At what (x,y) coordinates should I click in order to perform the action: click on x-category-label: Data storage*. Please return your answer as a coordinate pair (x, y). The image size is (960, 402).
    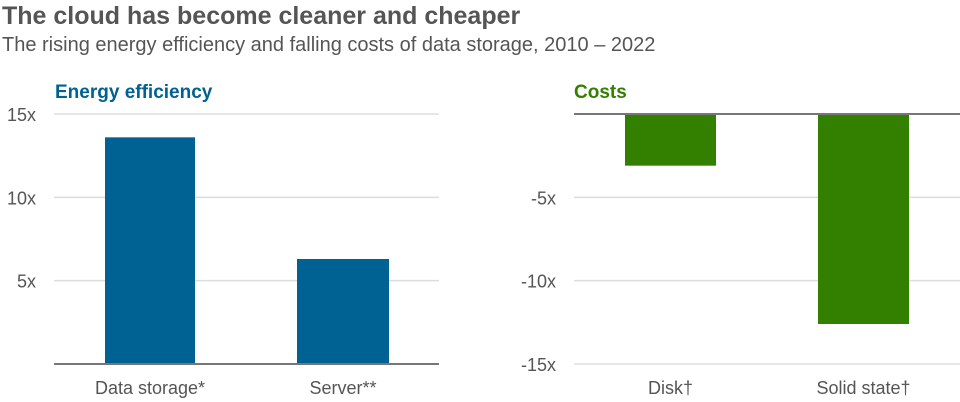
    Looking at the image, I should click on (150, 388).